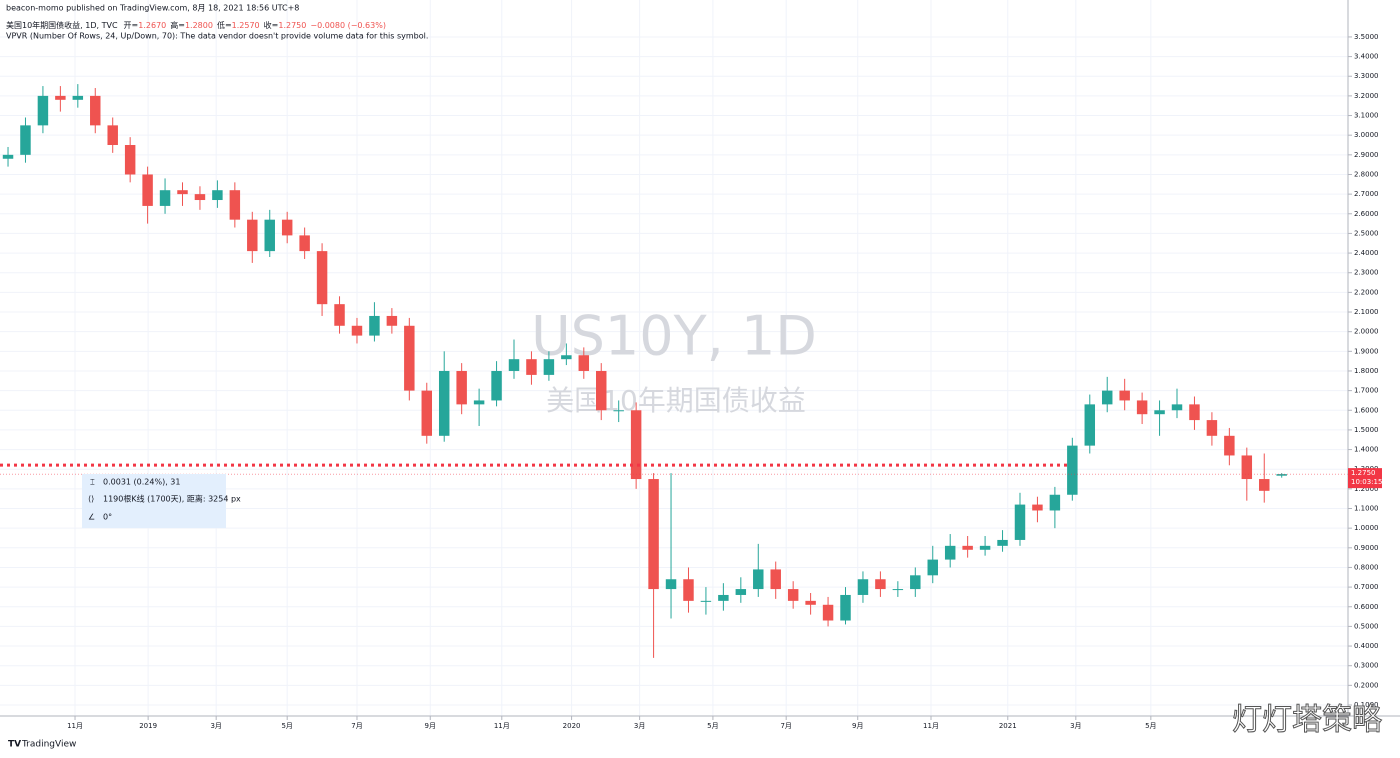  I want to click on y-tick-label: 3.5000, so click(1366, 37).